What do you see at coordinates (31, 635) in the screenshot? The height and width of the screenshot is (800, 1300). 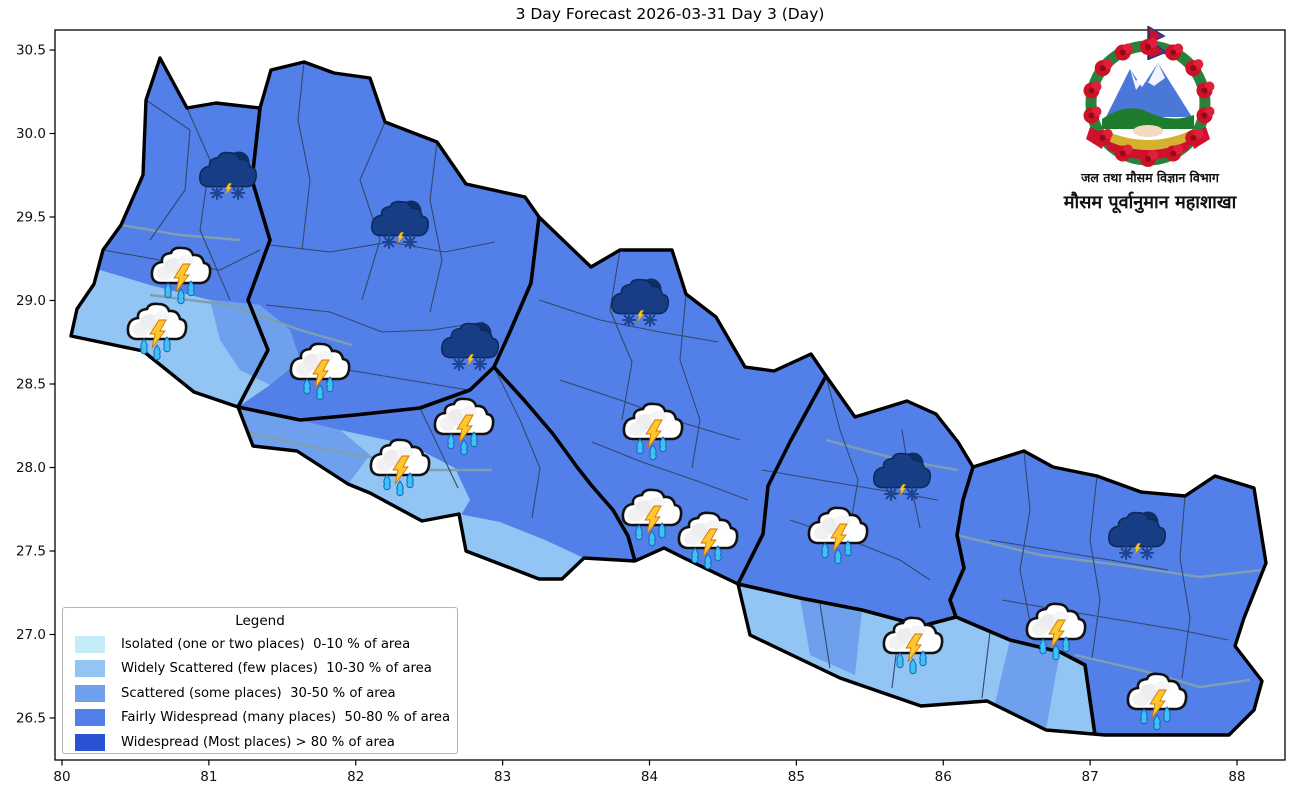 I see `y-tick-label: 27.0` at bounding box center [31, 635].